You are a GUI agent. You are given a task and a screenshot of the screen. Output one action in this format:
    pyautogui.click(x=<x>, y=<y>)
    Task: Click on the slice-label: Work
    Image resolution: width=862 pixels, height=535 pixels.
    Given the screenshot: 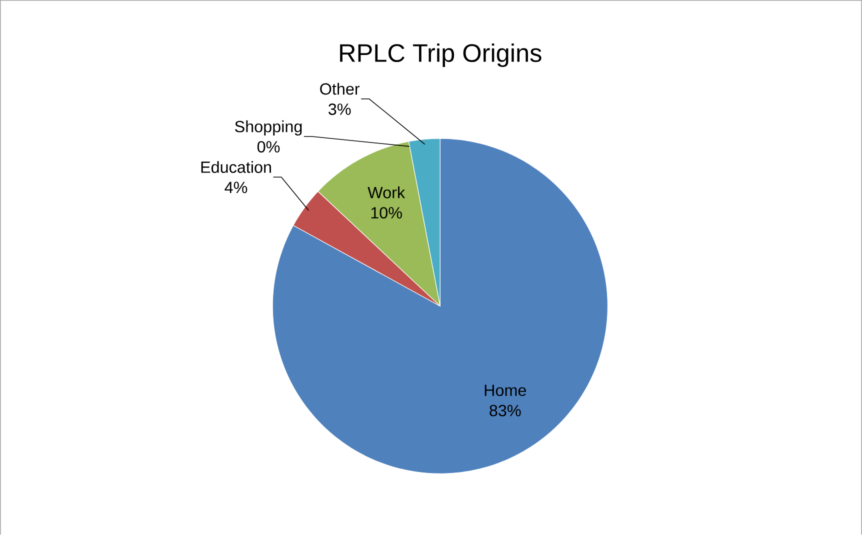 What is the action you would take?
    pyautogui.click(x=387, y=192)
    